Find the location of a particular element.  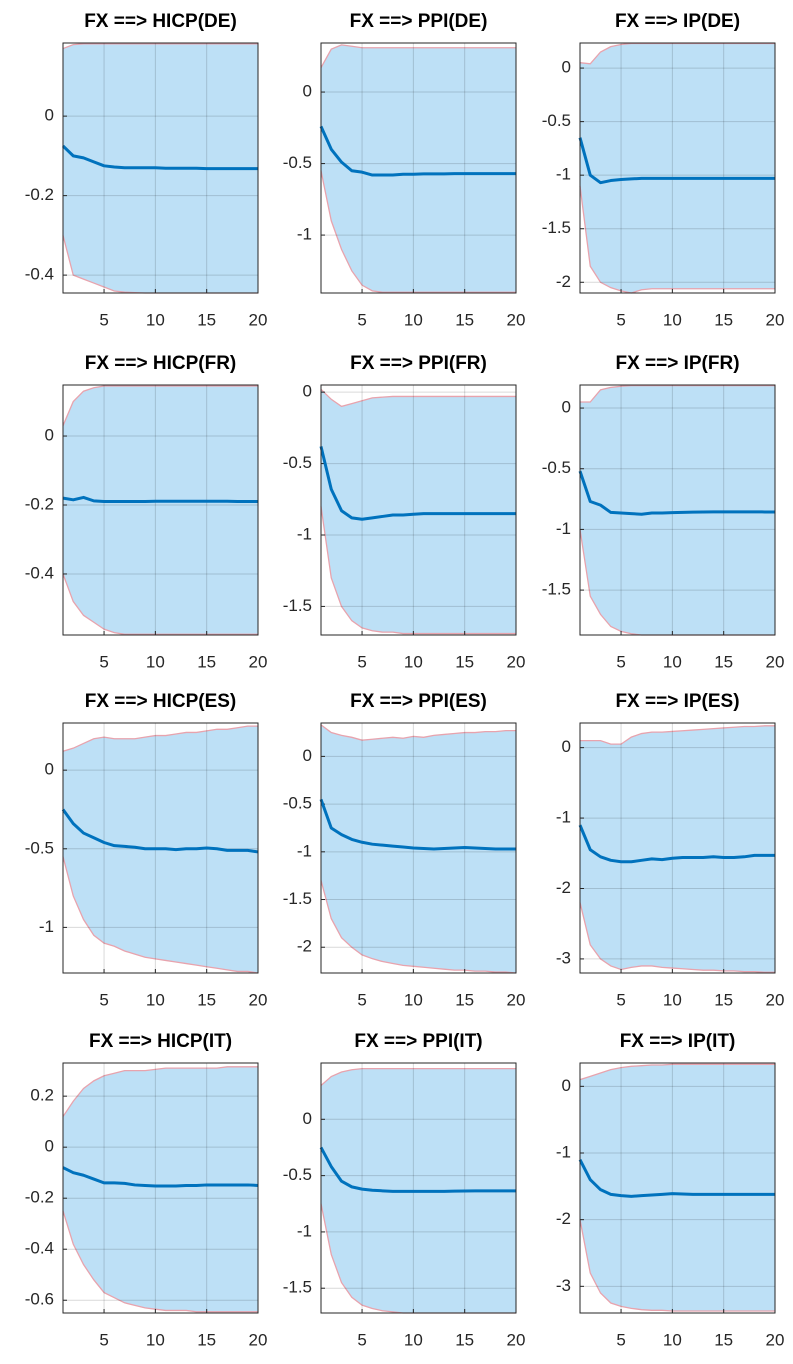

panel: -1 -0.5 0 5 10 15 20 FX ==> PPI(DE) is located at coordinates (404, 170).